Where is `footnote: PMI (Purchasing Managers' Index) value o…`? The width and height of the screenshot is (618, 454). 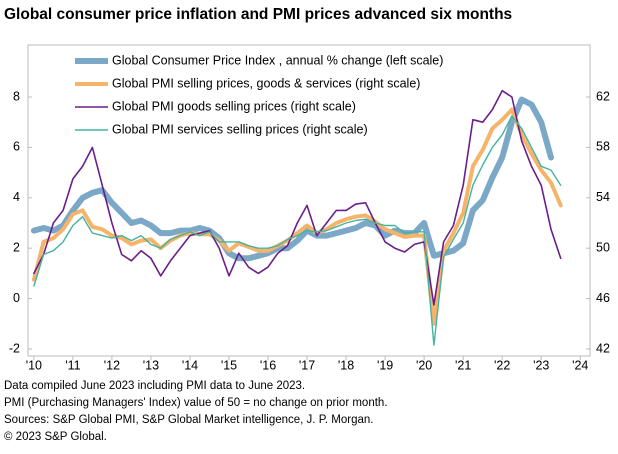 footnote: PMI (Purchasing Managers' Index) value o… is located at coordinates (196, 403).